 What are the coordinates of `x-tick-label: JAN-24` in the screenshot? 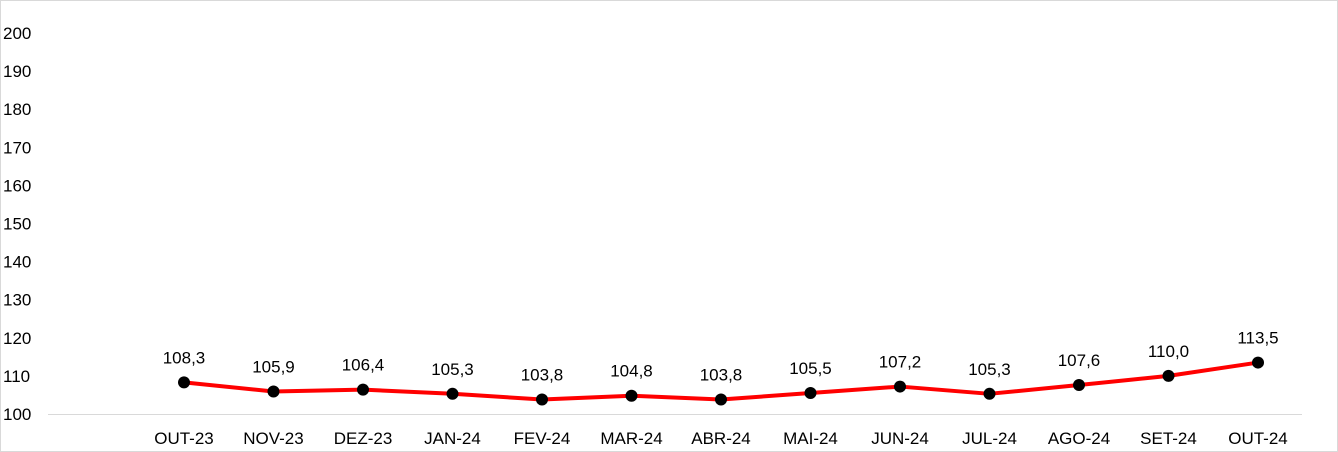 It's located at (452, 438).